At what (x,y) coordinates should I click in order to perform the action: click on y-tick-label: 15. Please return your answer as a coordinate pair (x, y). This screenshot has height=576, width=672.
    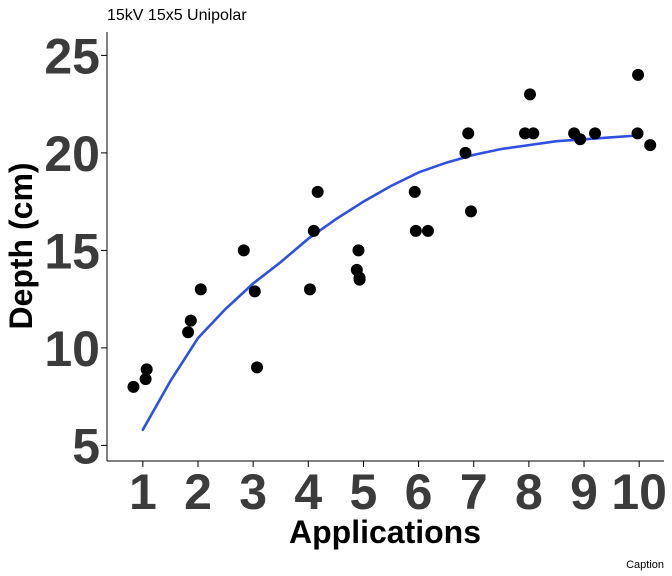
    Looking at the image, I should click on (72, 251).